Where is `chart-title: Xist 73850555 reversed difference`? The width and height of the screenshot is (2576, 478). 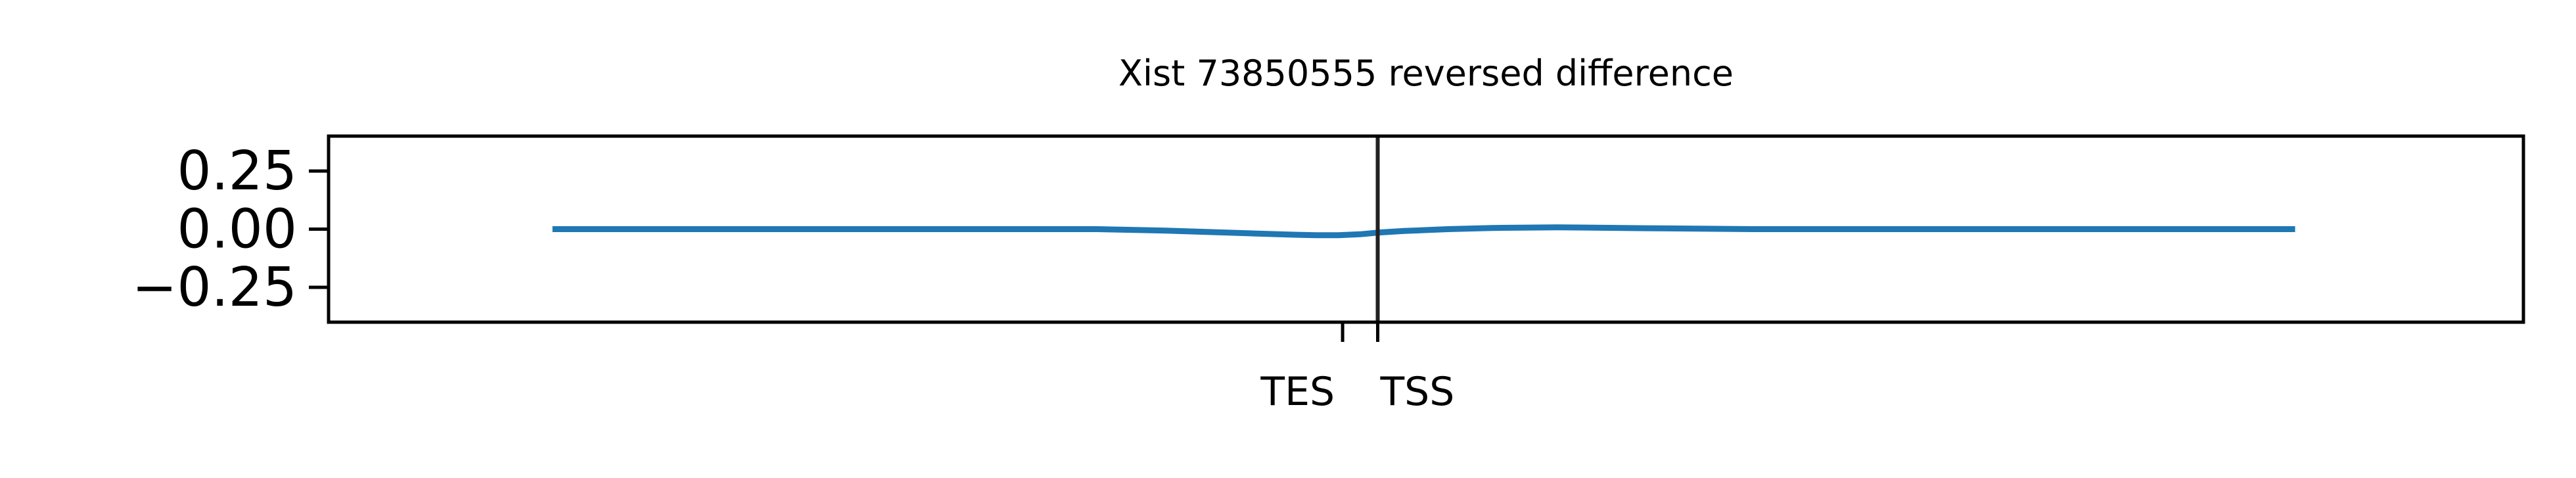 chart-title: Xist 73850555 reversed difference is located at coordinates (1426, 74).